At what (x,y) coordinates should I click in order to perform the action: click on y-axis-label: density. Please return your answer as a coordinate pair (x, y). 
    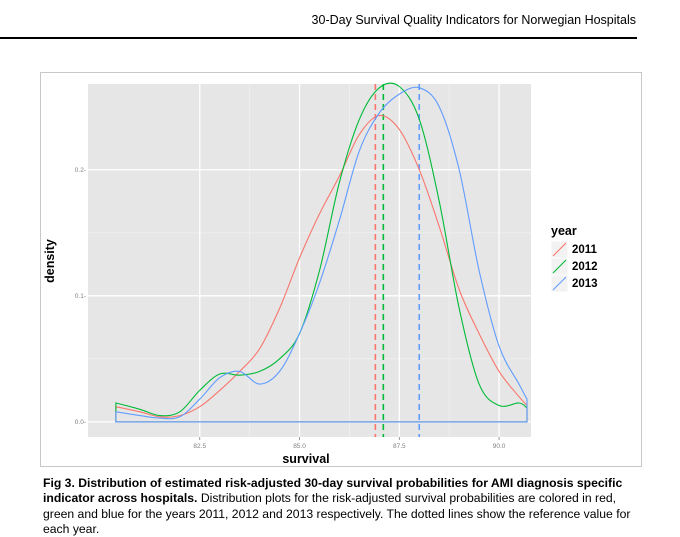
    Looking at the image, I should click on (50, 261).